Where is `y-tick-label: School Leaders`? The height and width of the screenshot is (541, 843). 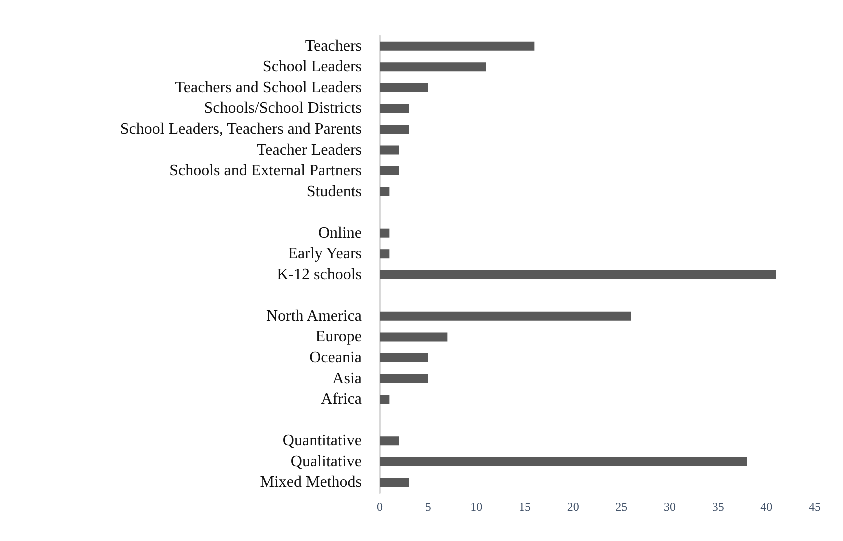 y-tick-label: School Leaders is located at coordinates (312, 67).